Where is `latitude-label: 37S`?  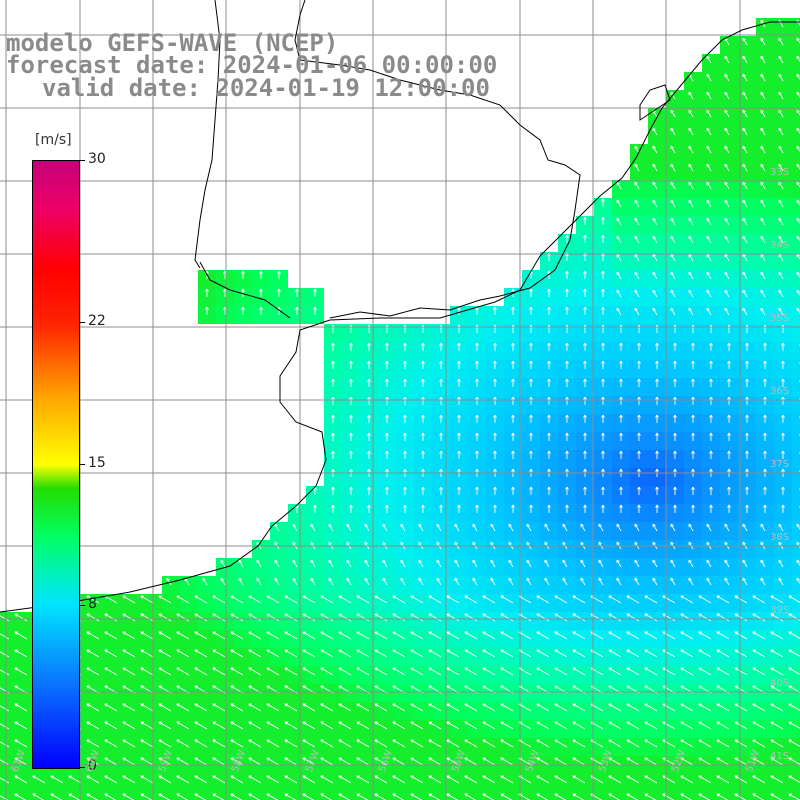
latitude-label: 37S is located at coordinates (780, 464).